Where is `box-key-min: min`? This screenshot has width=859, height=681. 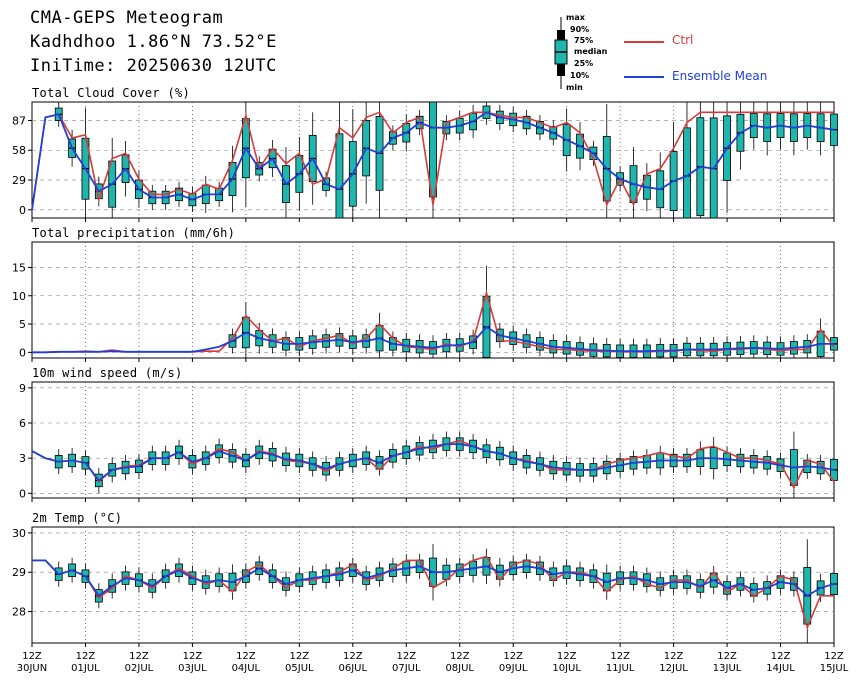
box-key-min: min is located at coordinates (574, 87).